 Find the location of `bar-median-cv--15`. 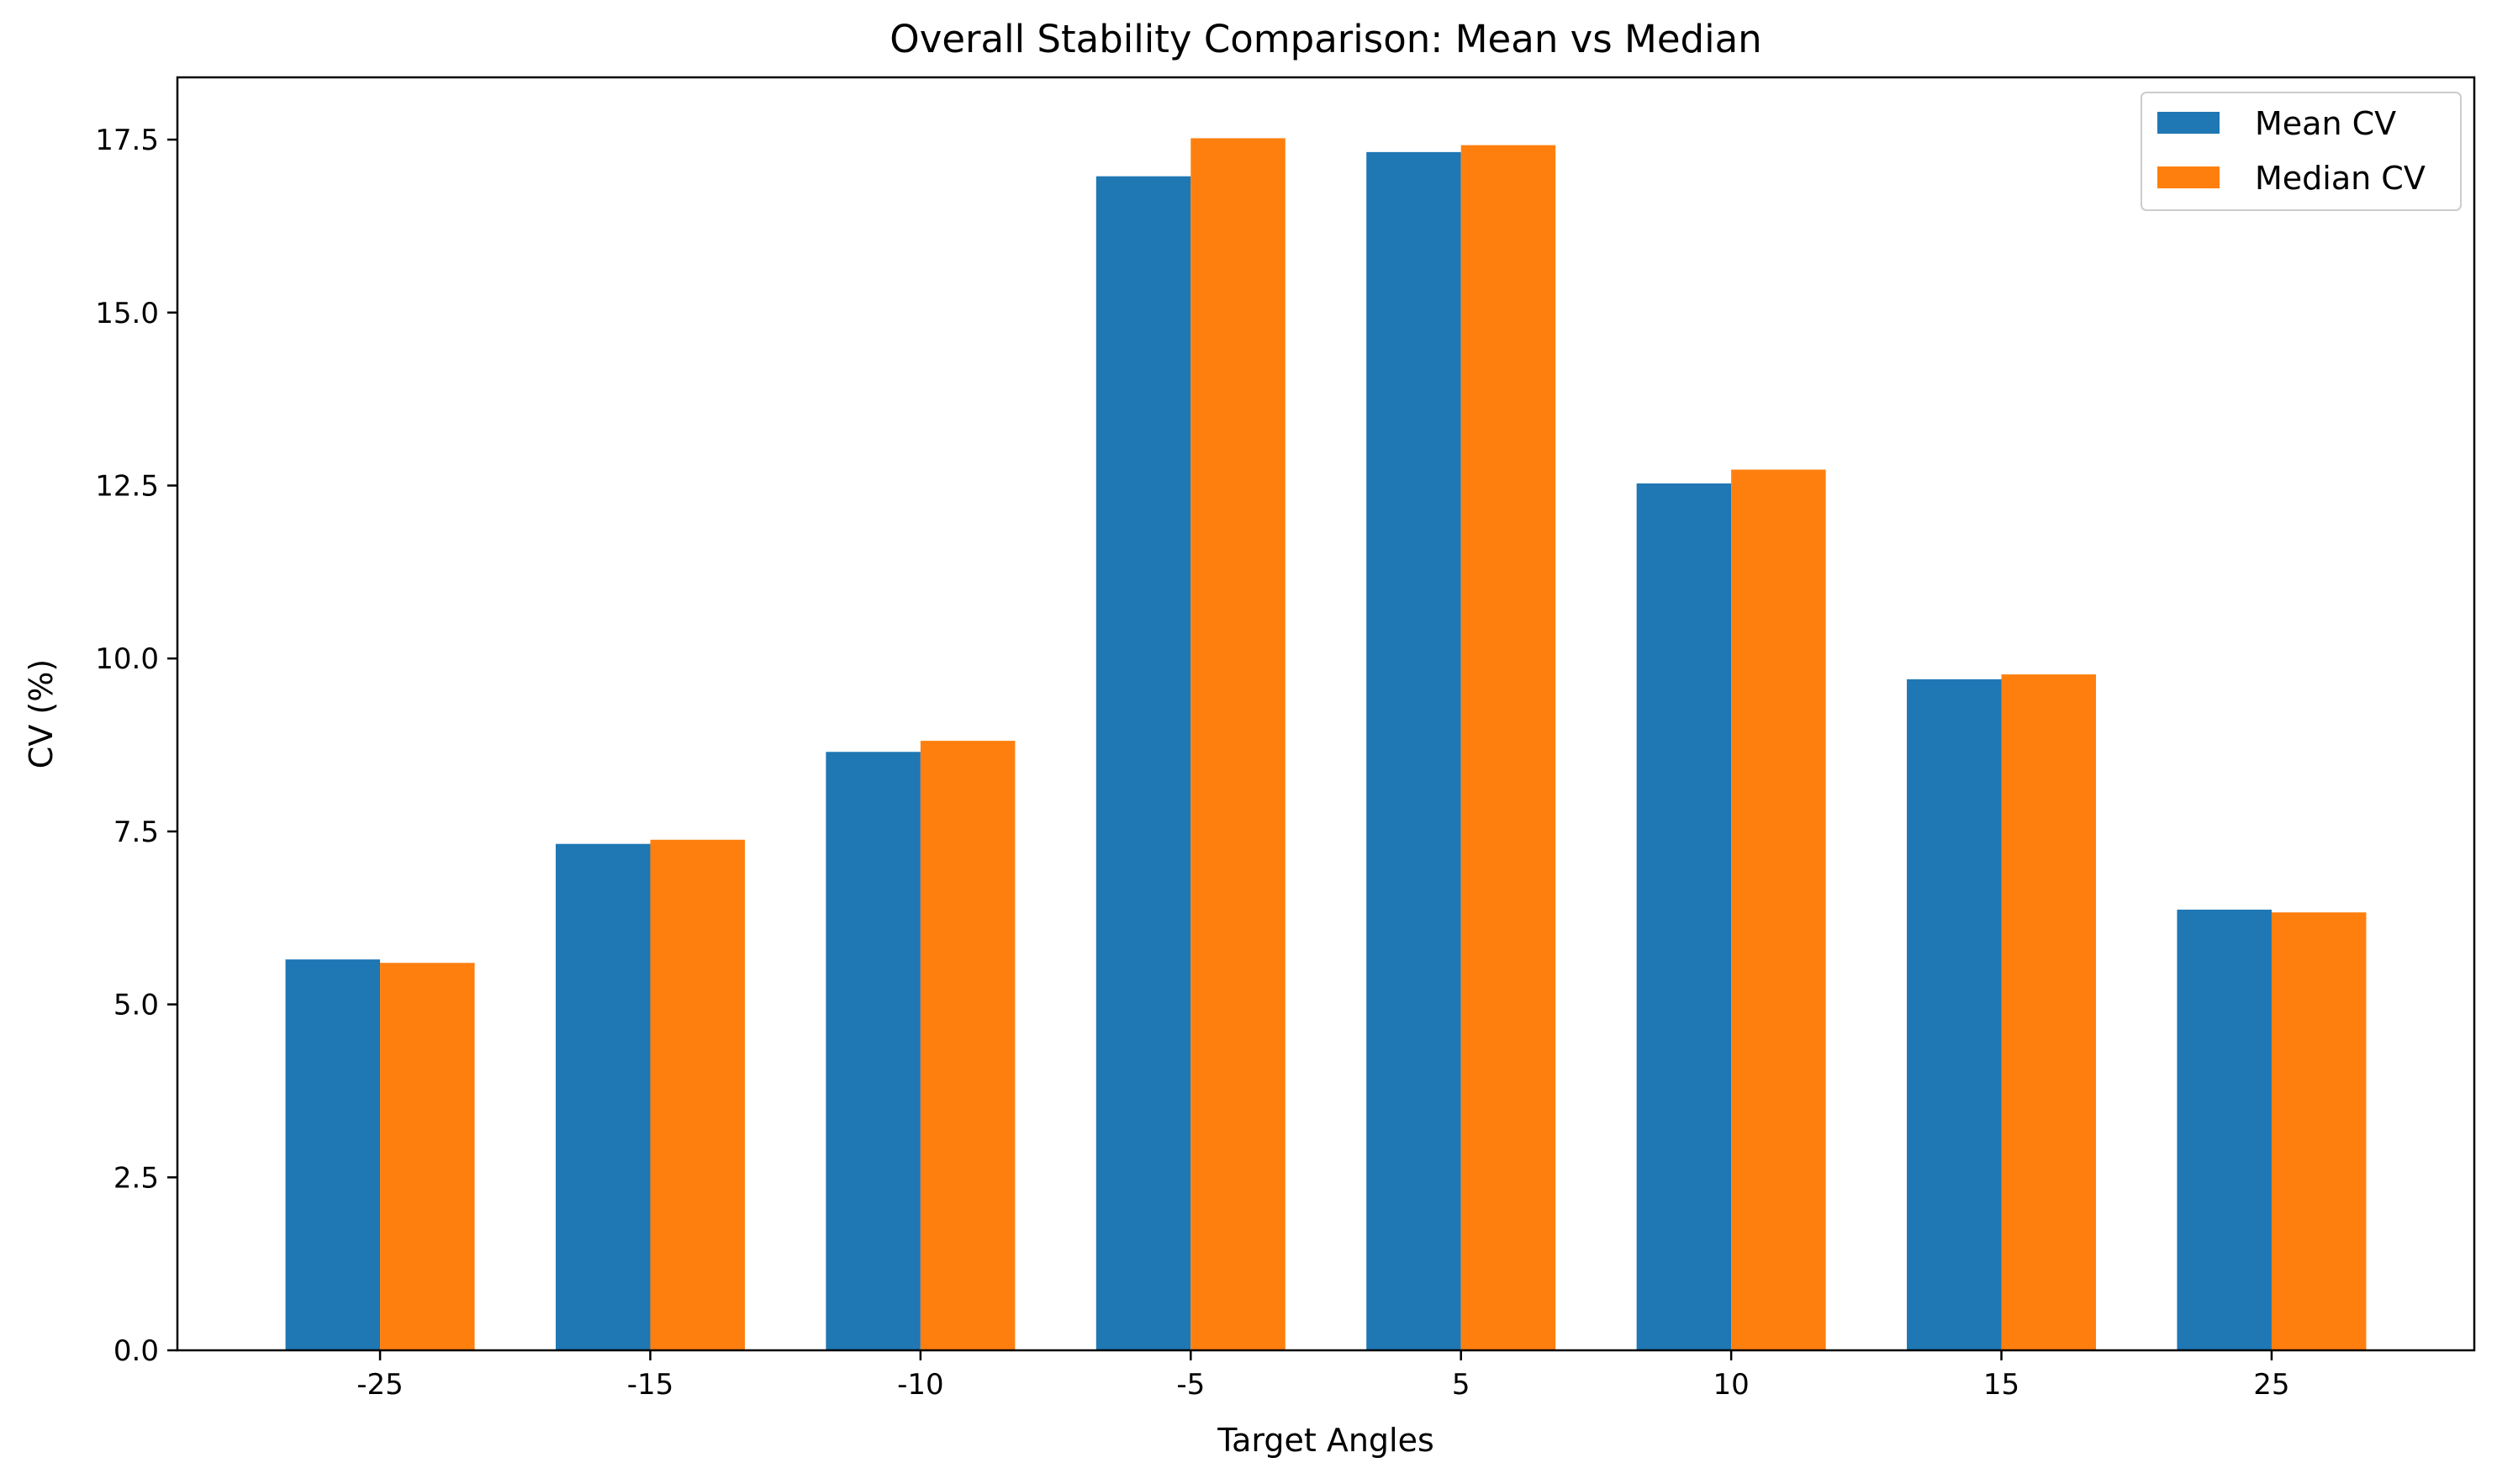

bar-median-cv--15 is located at coordinates (697, 1094).